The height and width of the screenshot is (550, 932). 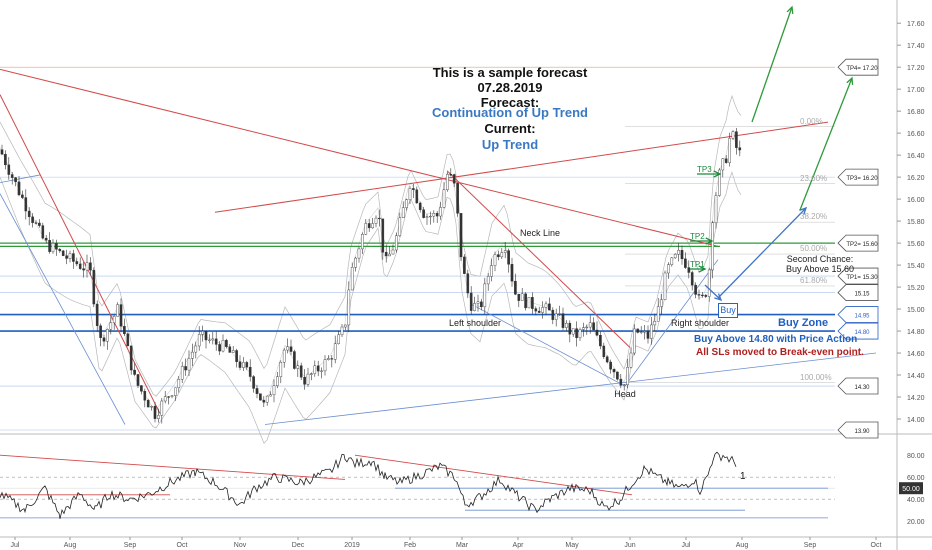 I want to click on rsi-panel, so click(x=417, y=485).